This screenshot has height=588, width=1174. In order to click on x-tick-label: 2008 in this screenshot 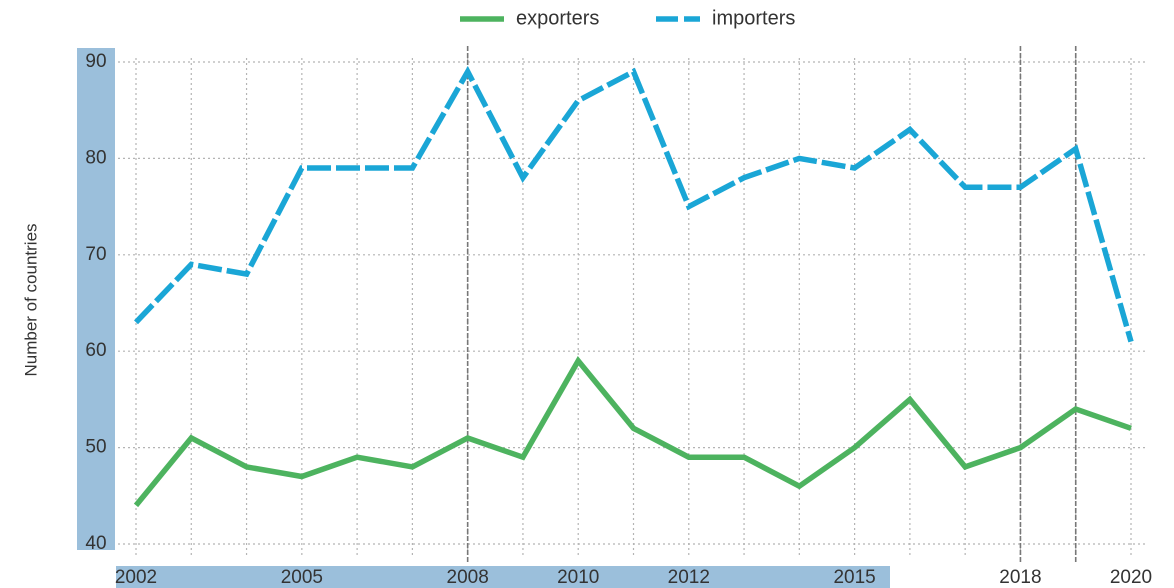, I will do `click(468, 577)`.